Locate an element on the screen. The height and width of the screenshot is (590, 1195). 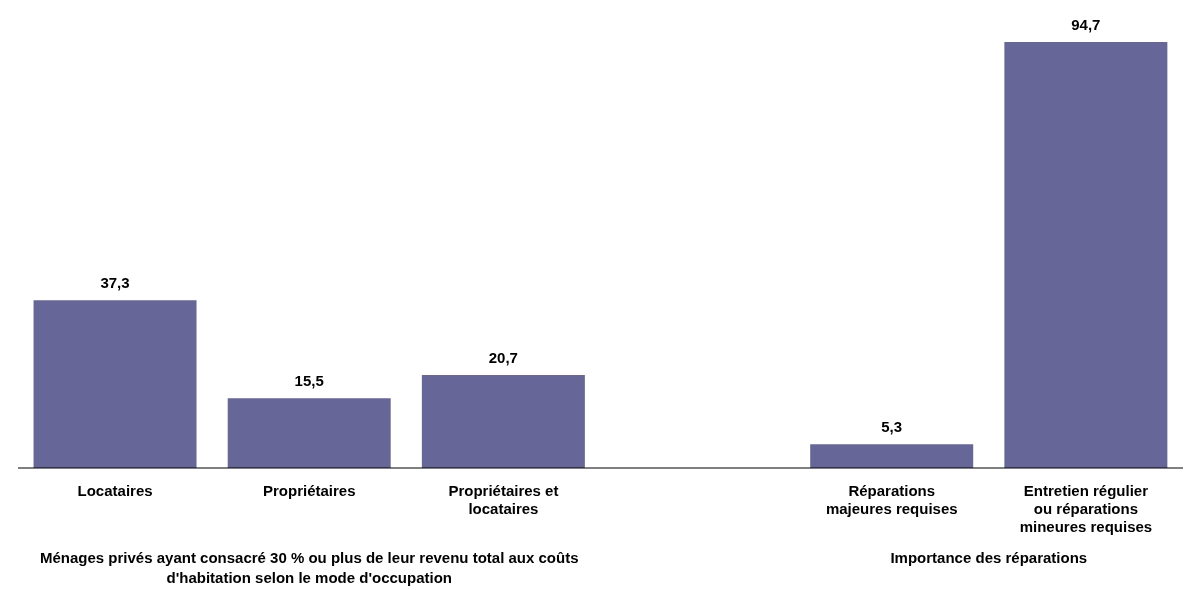
x-tick-label: Entretien régulier ou réparations mineures requises is located at coordinates (1086, 508).